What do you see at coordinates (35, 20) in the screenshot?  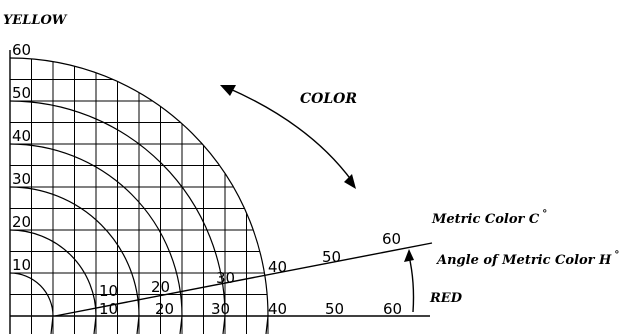 I see `yellow-axis-label: YELLOW` at bounding box center [35, 20].